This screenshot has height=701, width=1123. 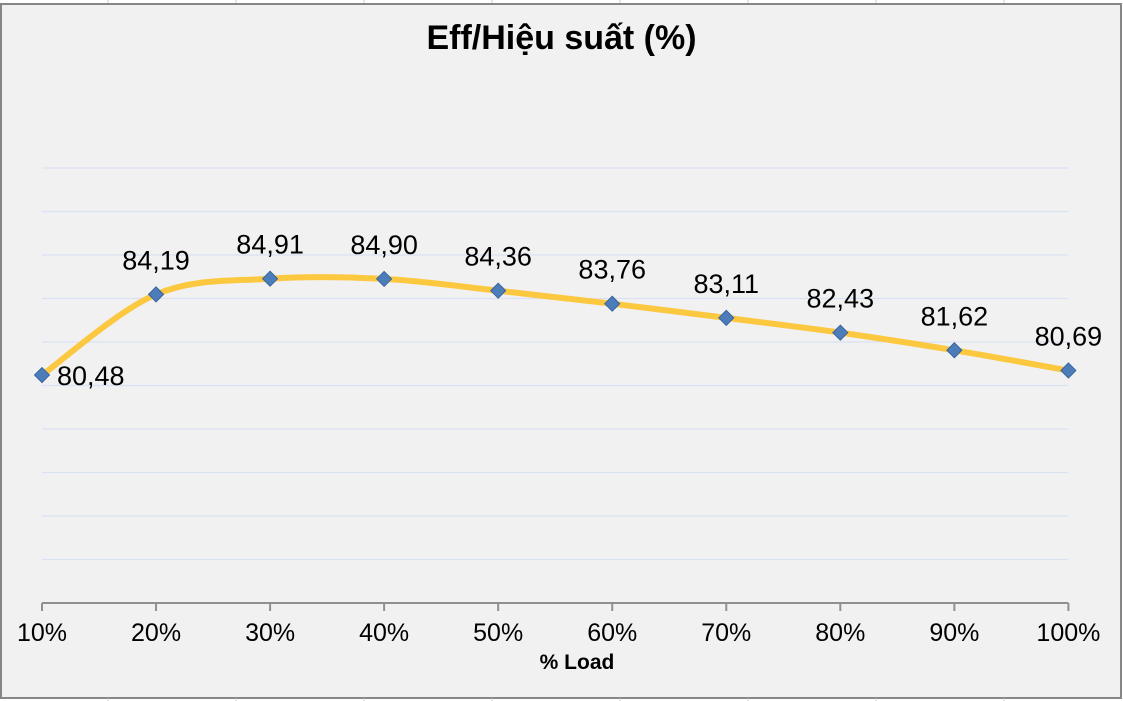 I want to click on data-label: 80,69, so click(x=1069, y=336).